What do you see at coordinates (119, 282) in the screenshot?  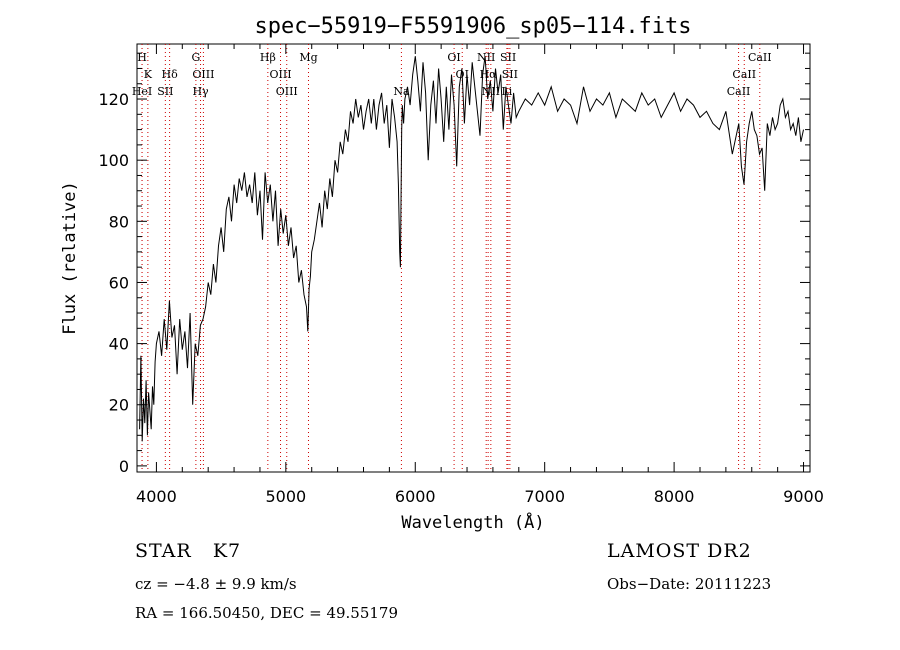 I see `y-tick-label: 60` at bounding box center [119, 282].